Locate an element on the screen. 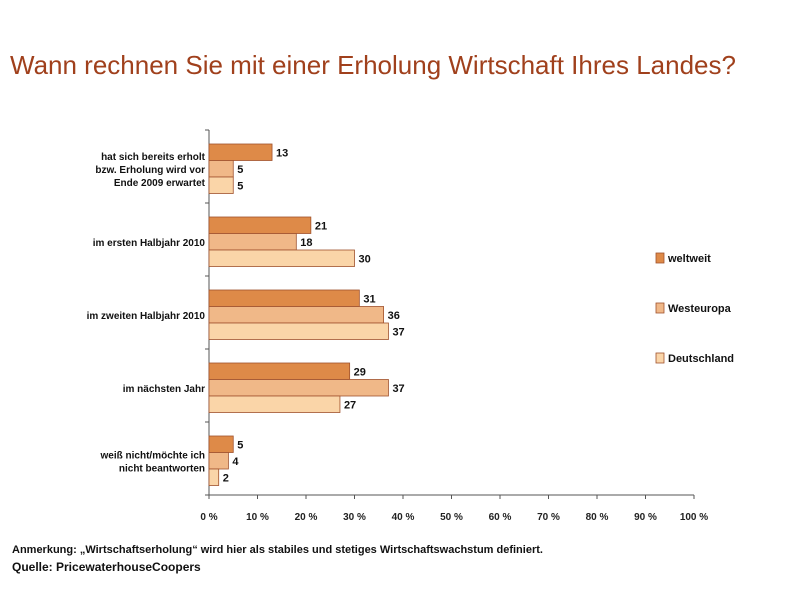 This screenshot has height=600, width=800. x-tick-label: 0 % is located at coordinates (208, 517).